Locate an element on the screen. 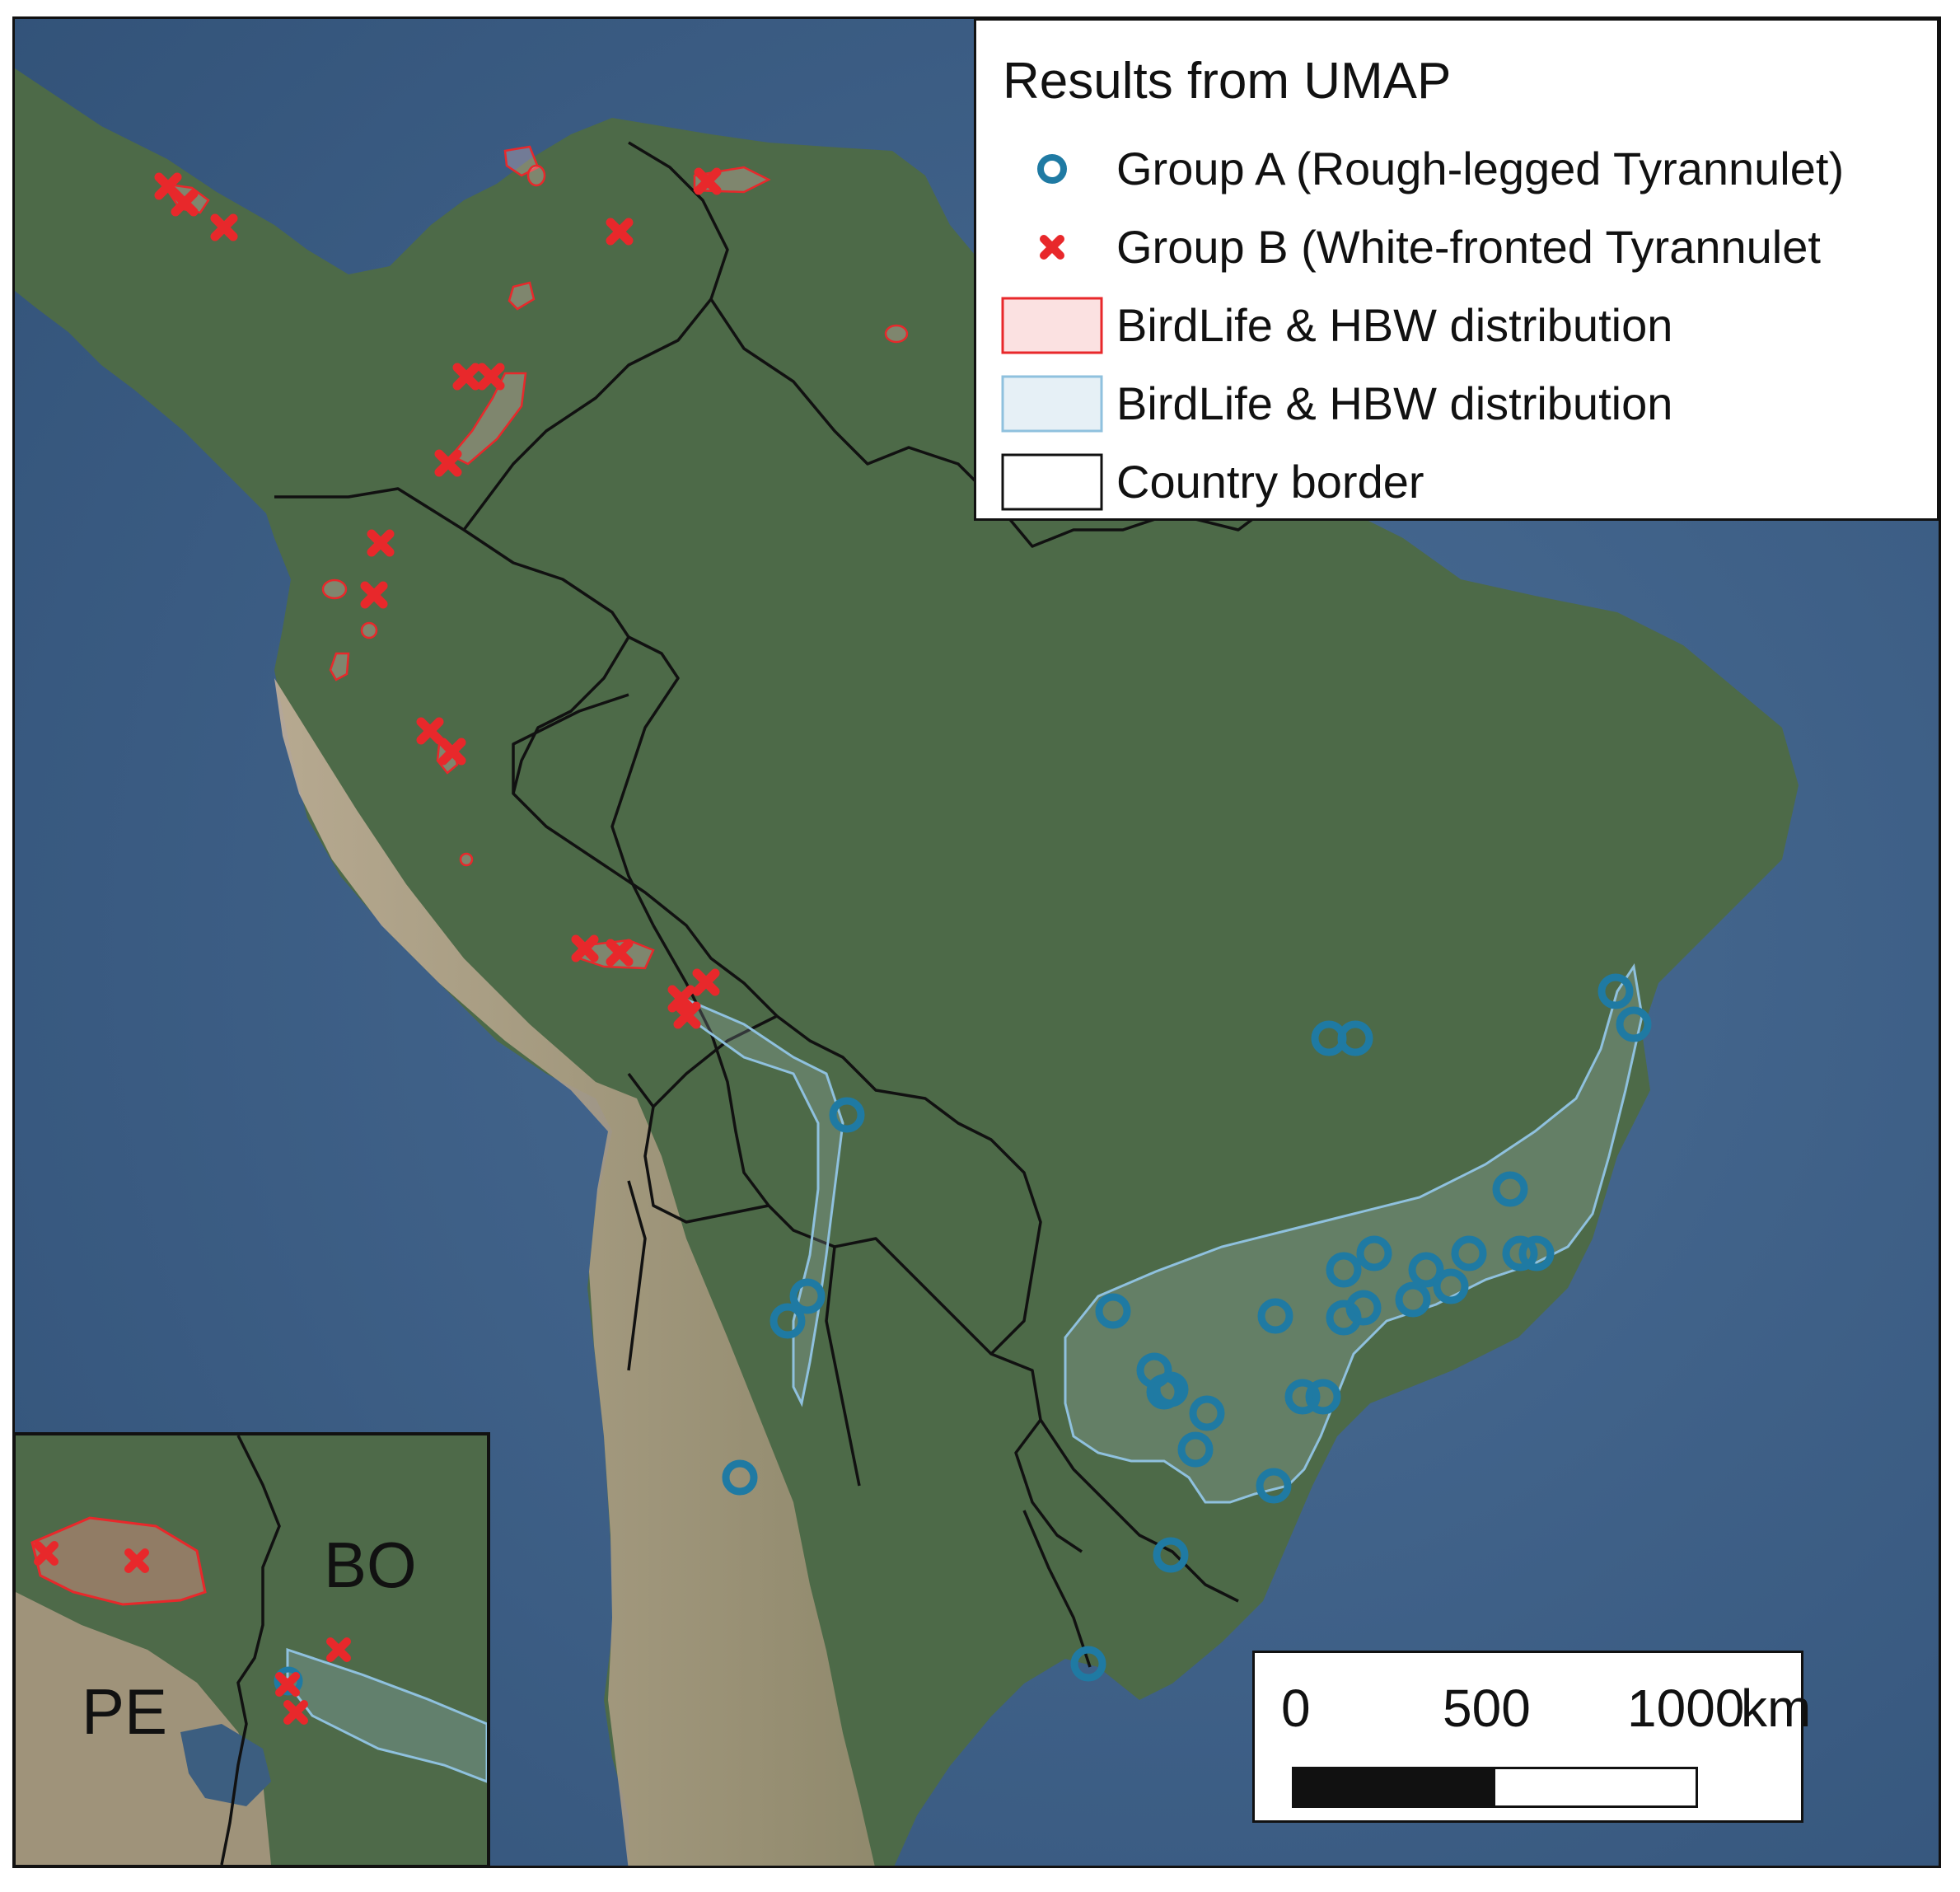  red-range-peru-central is located at coordinates (466, 859).